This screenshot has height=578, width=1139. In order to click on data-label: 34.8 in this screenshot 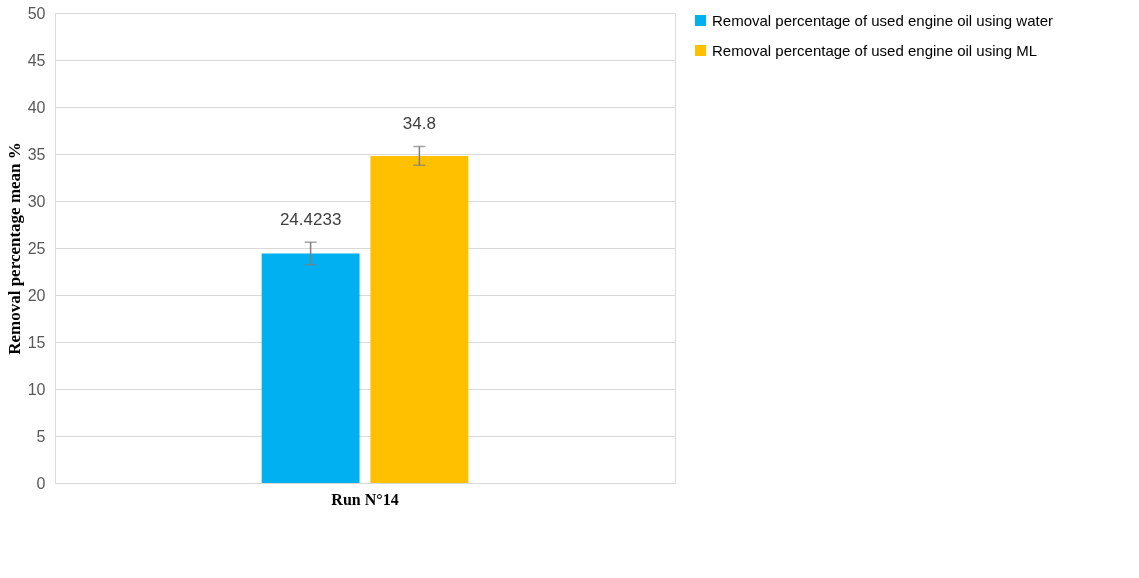, I will do `click(419, 124)`.